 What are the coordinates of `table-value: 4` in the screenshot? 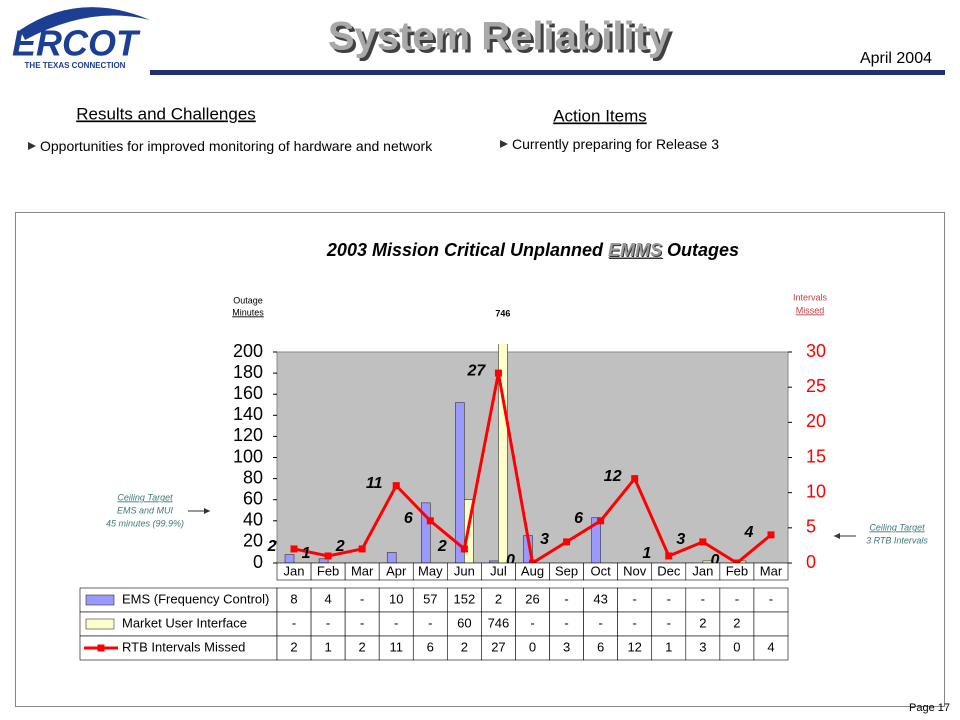 It's located at (327, 598).